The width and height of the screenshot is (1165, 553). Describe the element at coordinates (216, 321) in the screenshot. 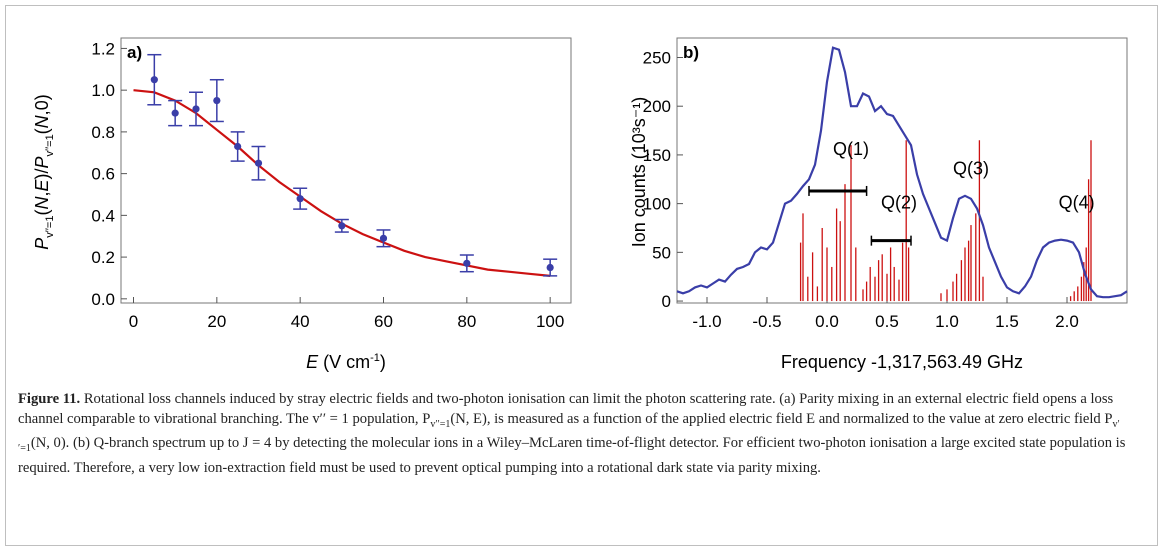

I see `panel-a-x-tick-label: 20` at that location.